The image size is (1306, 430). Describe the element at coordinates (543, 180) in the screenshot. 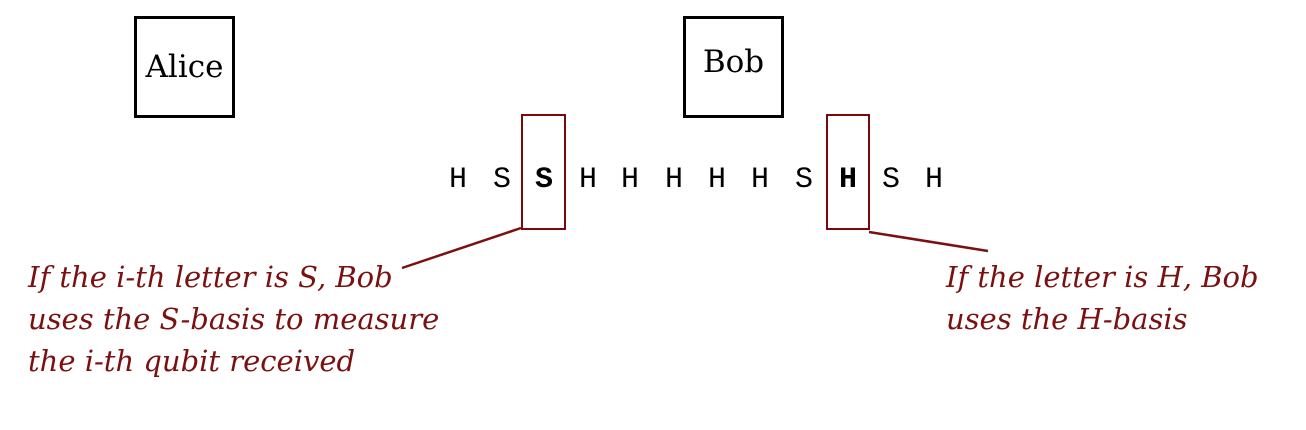

I see `basis-letter-highlighted: S` at that location.